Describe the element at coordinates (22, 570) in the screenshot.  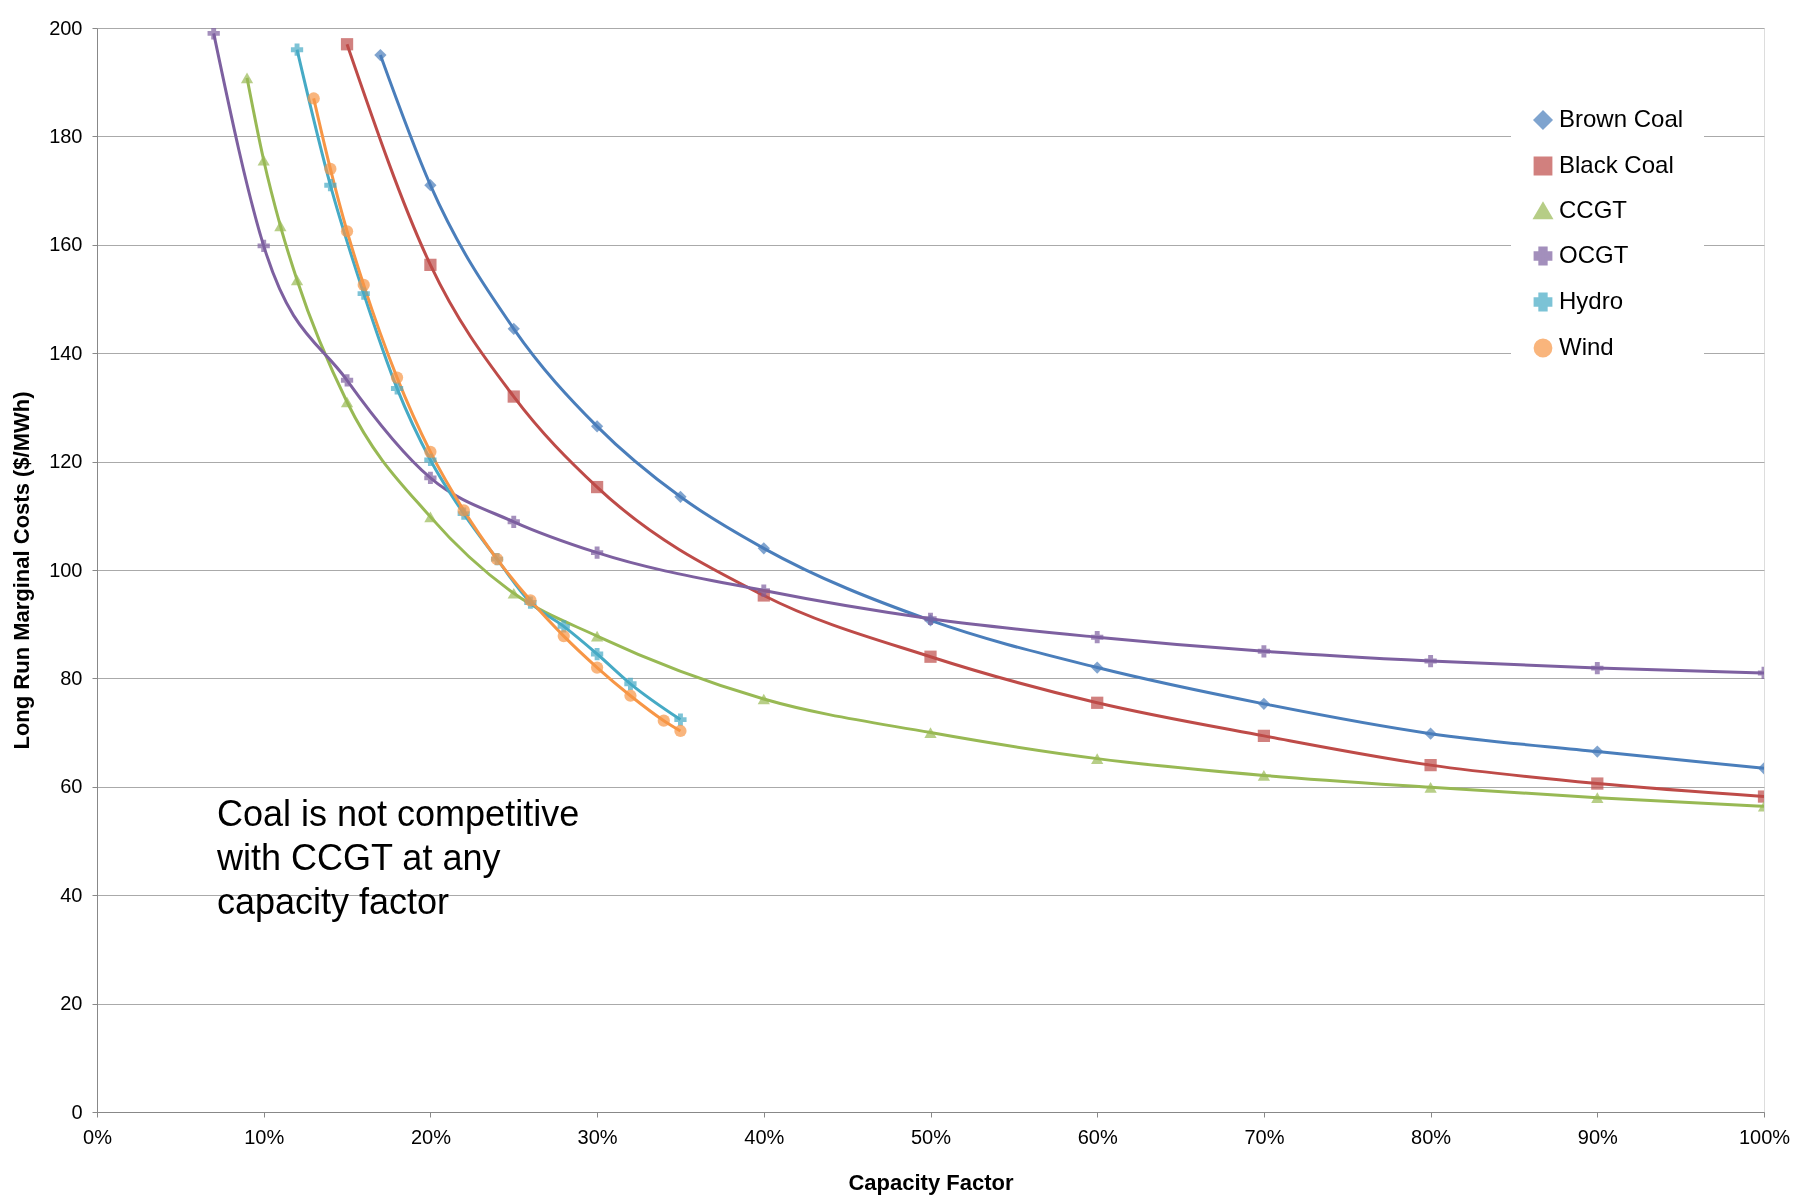
I see `y-axis-title: Long Run Marginal Costs ($/MWh)` at that location.